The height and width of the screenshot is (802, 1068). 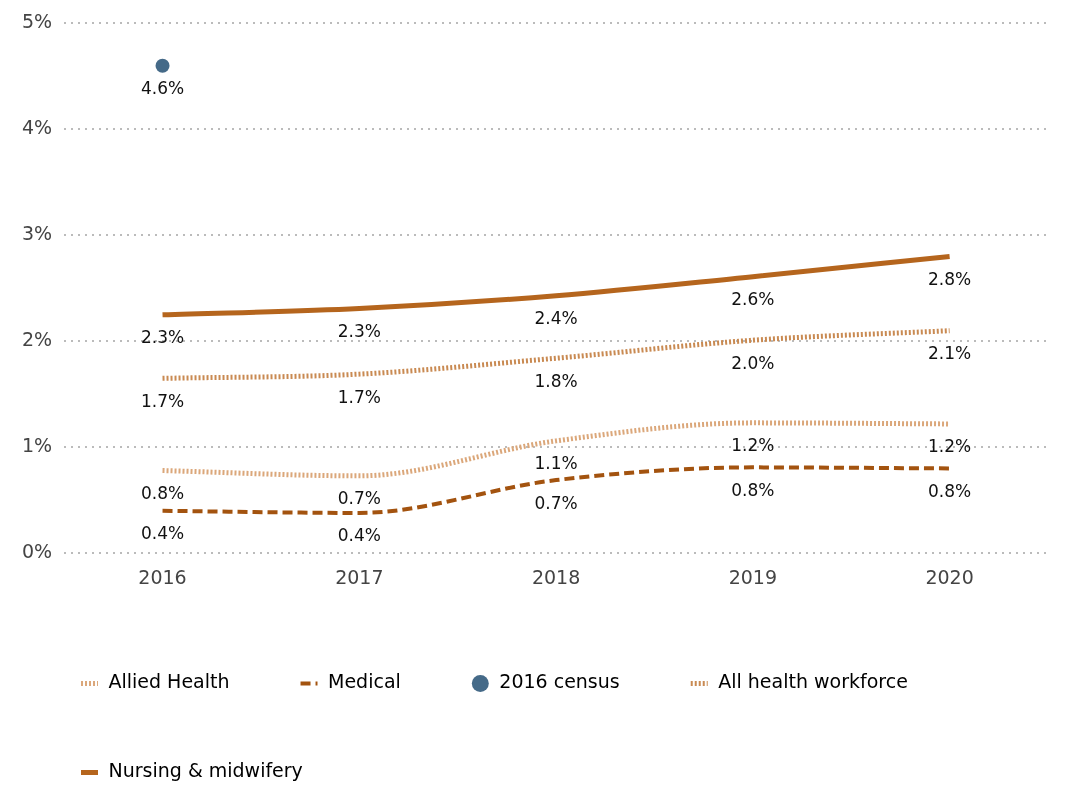 I want to click on y-tick-label: 1%, so click(x=37, y=445).